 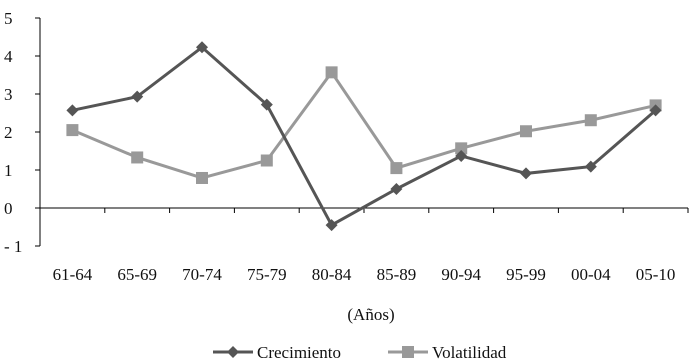 I want to click on x-tick-label: 00-04, so click(x=591, y=274).